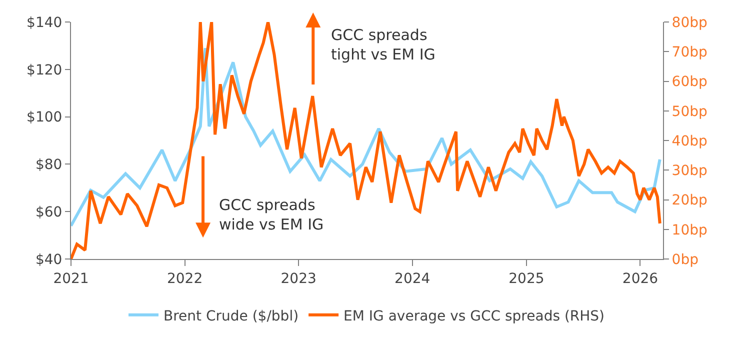 This screenshot has height=343, width=744. What do you see at coordinates (690, 52) in the screenshot?
I see `y2-tick-label: 70bp` at bounding box center [690, 52].